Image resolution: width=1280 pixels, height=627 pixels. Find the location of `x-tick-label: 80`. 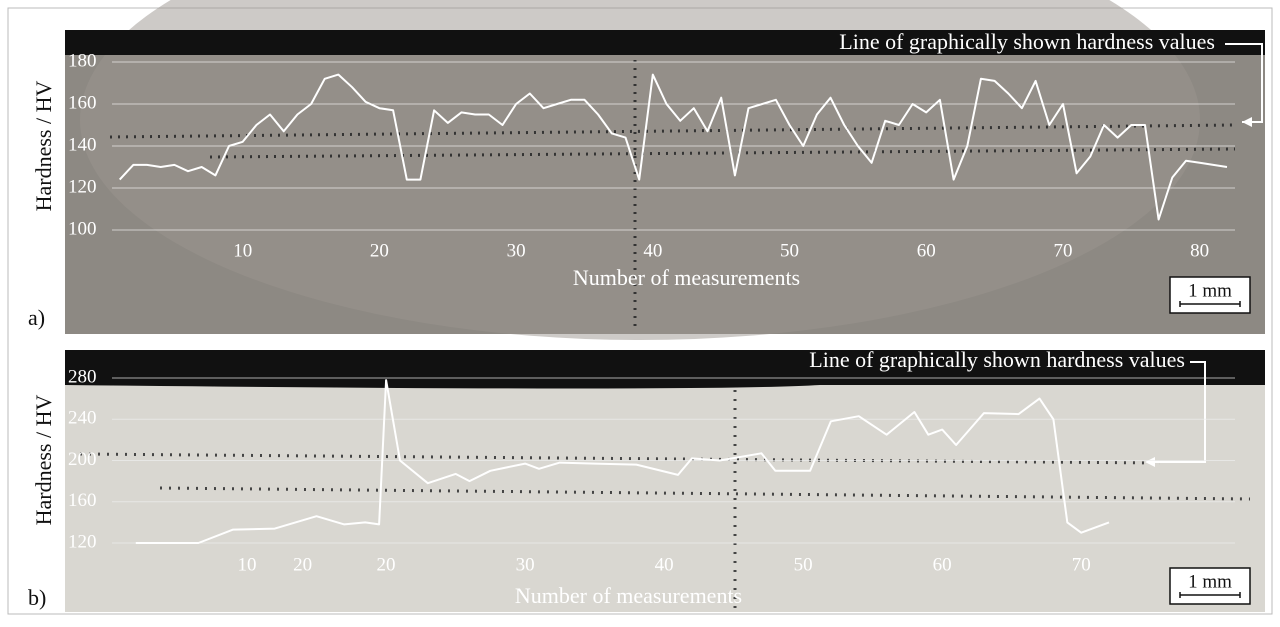

x-tick-label: 80 is located at coordinates (1199, 250).